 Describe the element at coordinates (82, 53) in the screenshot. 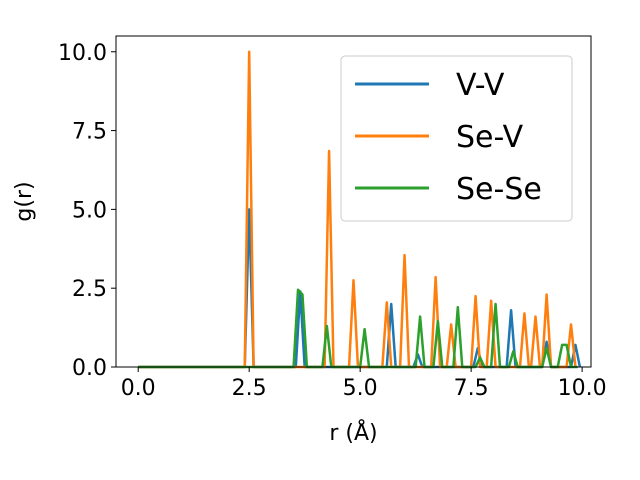

I see `y-tick-label: 10.0` at that location.